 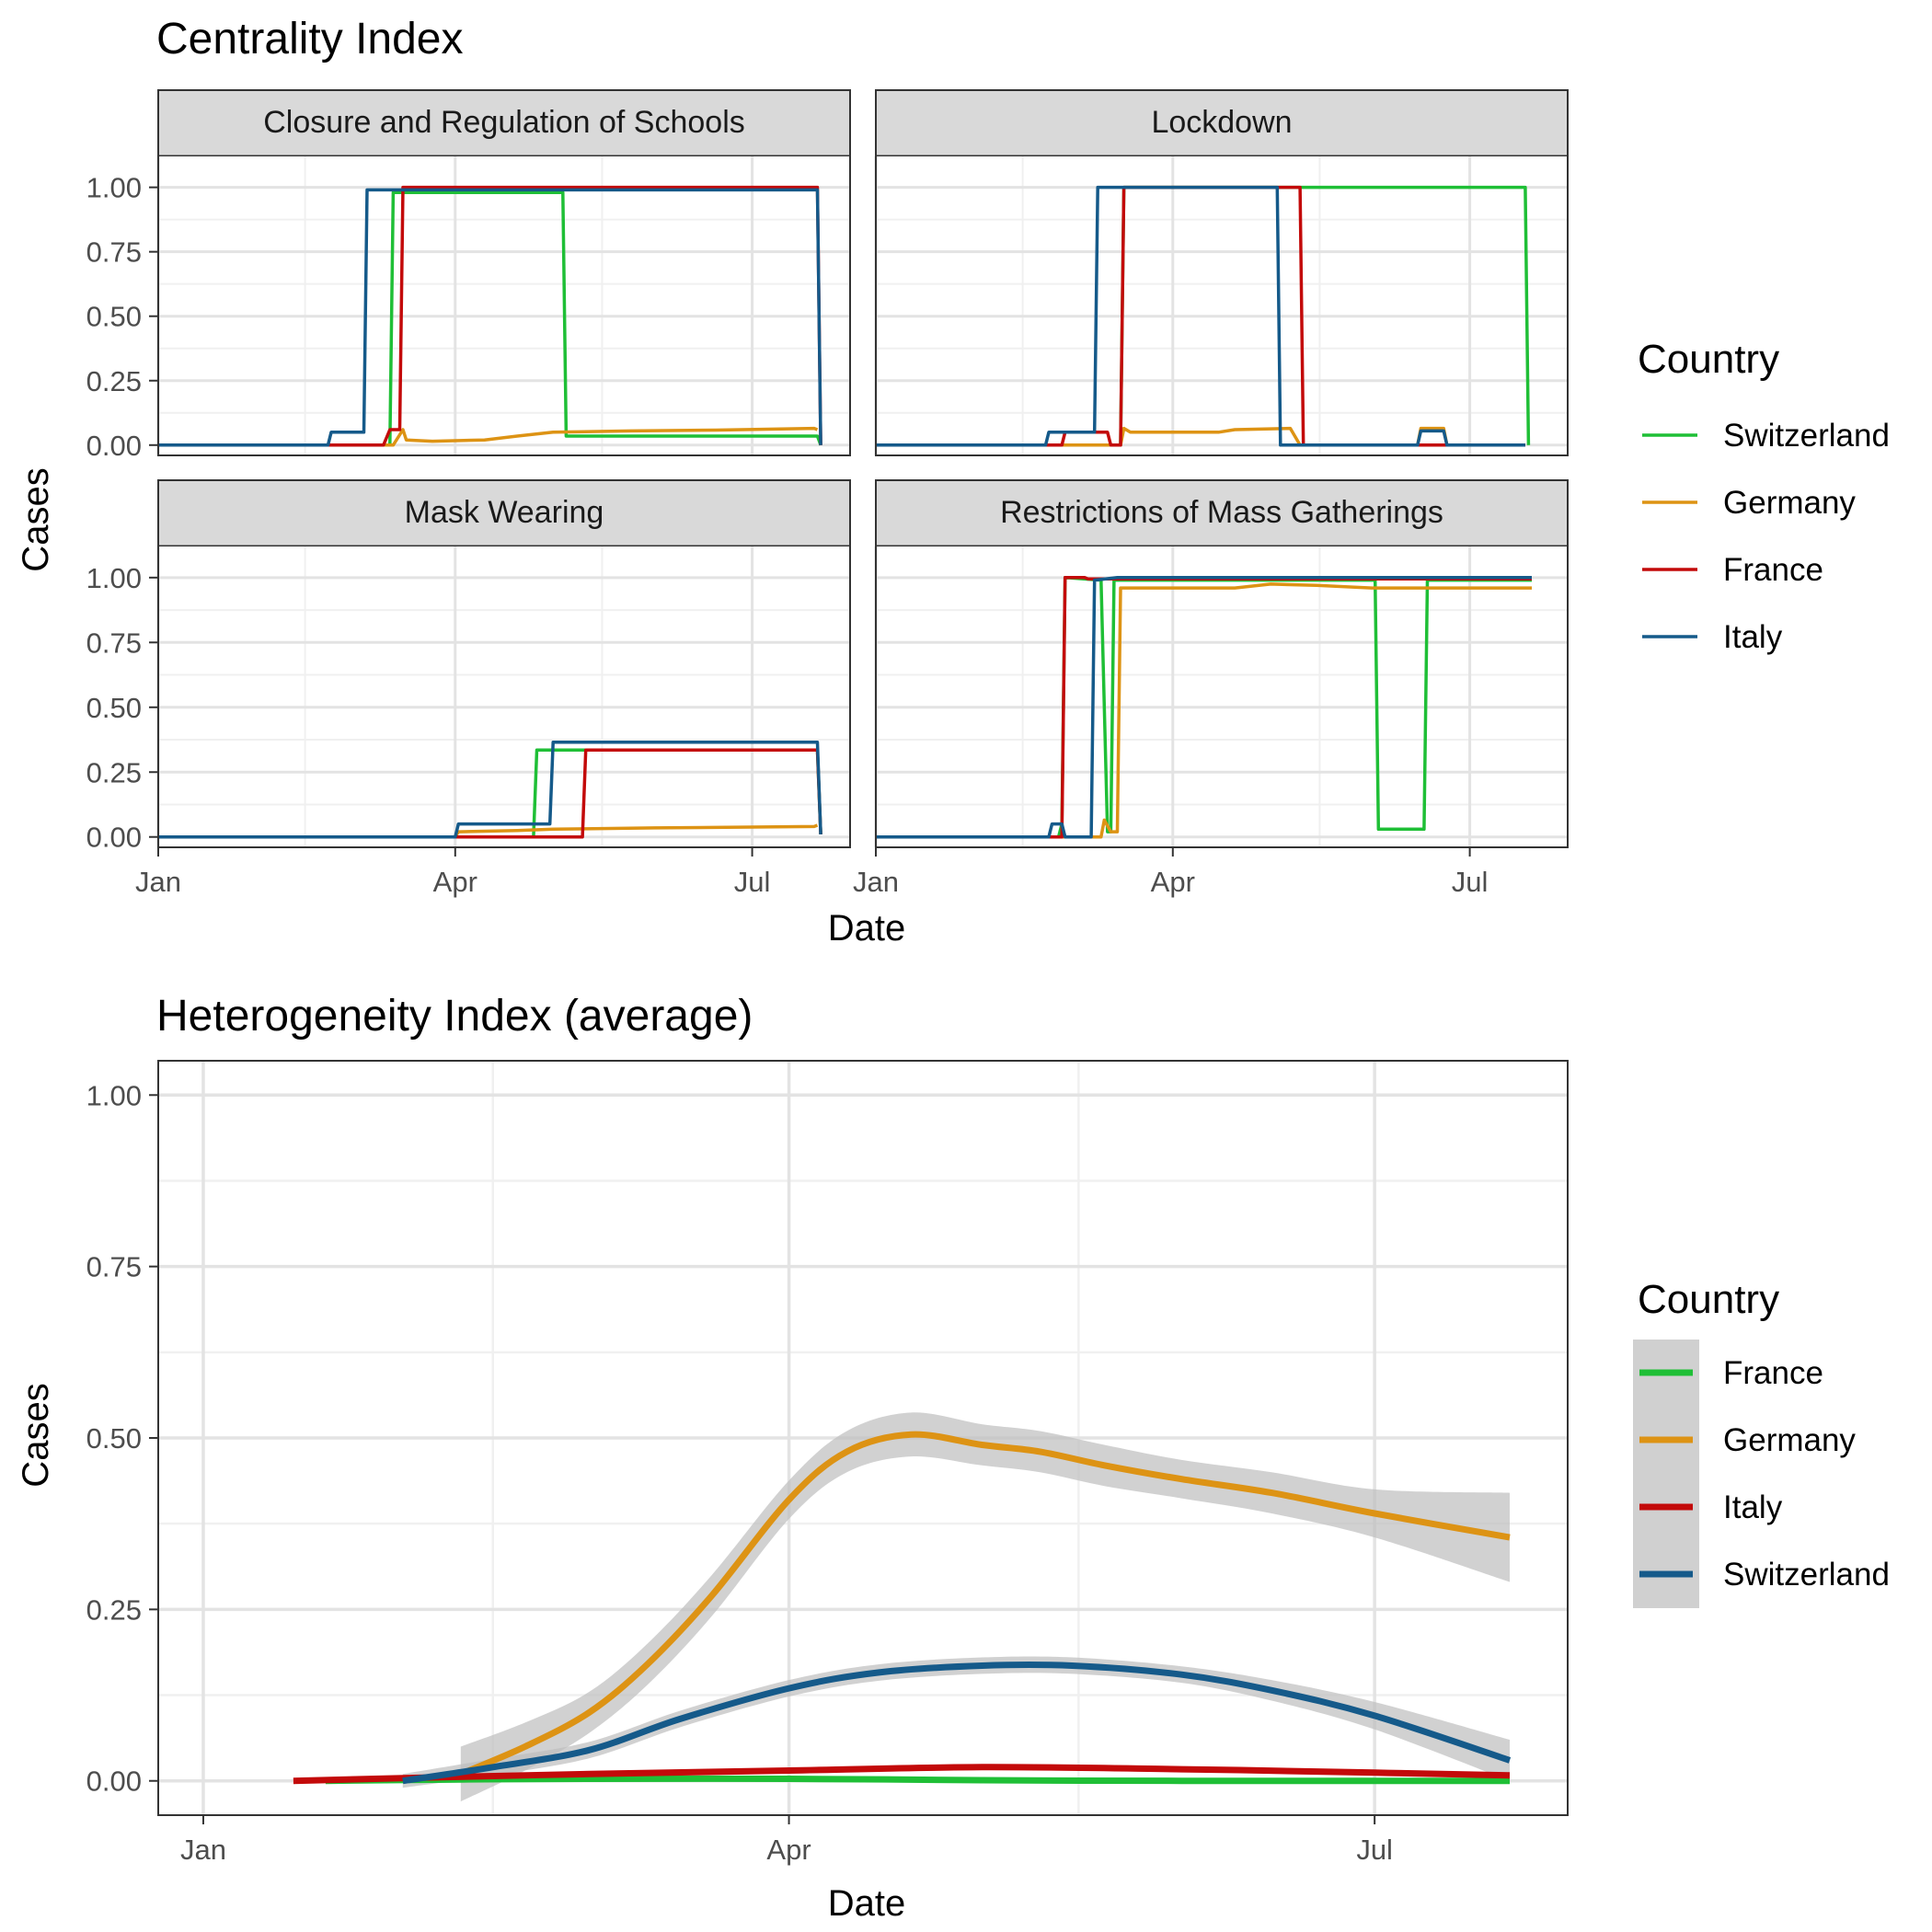 What do you see at coordinates (867, 1903) in the screenshot?
I see `bottom-x-axis-title: Date` at bounding box center [867, 1903].